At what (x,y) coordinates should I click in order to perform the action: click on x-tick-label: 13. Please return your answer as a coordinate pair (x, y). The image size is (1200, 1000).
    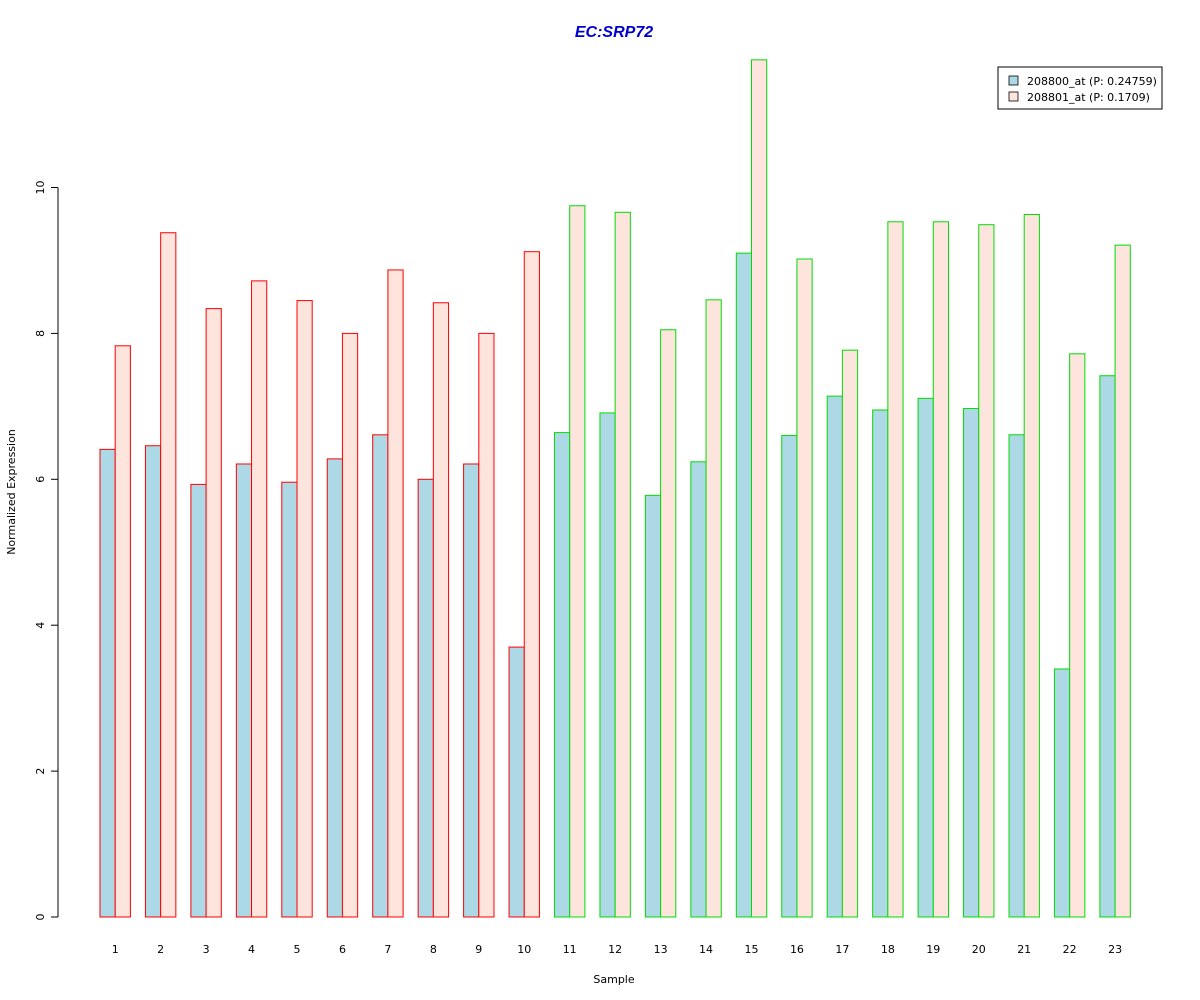
    Looking at the image, I should click on (661, 949).